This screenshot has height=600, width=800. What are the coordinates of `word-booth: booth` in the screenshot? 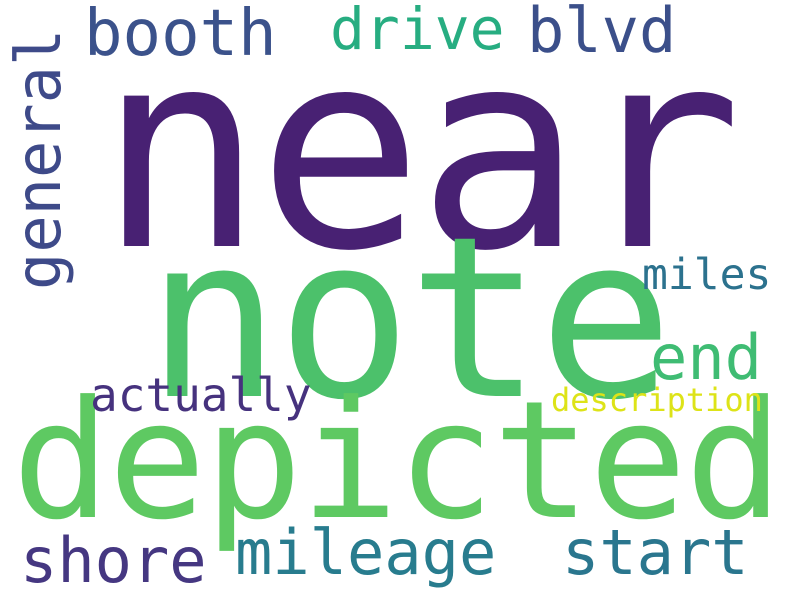 It's located at (180, 35).